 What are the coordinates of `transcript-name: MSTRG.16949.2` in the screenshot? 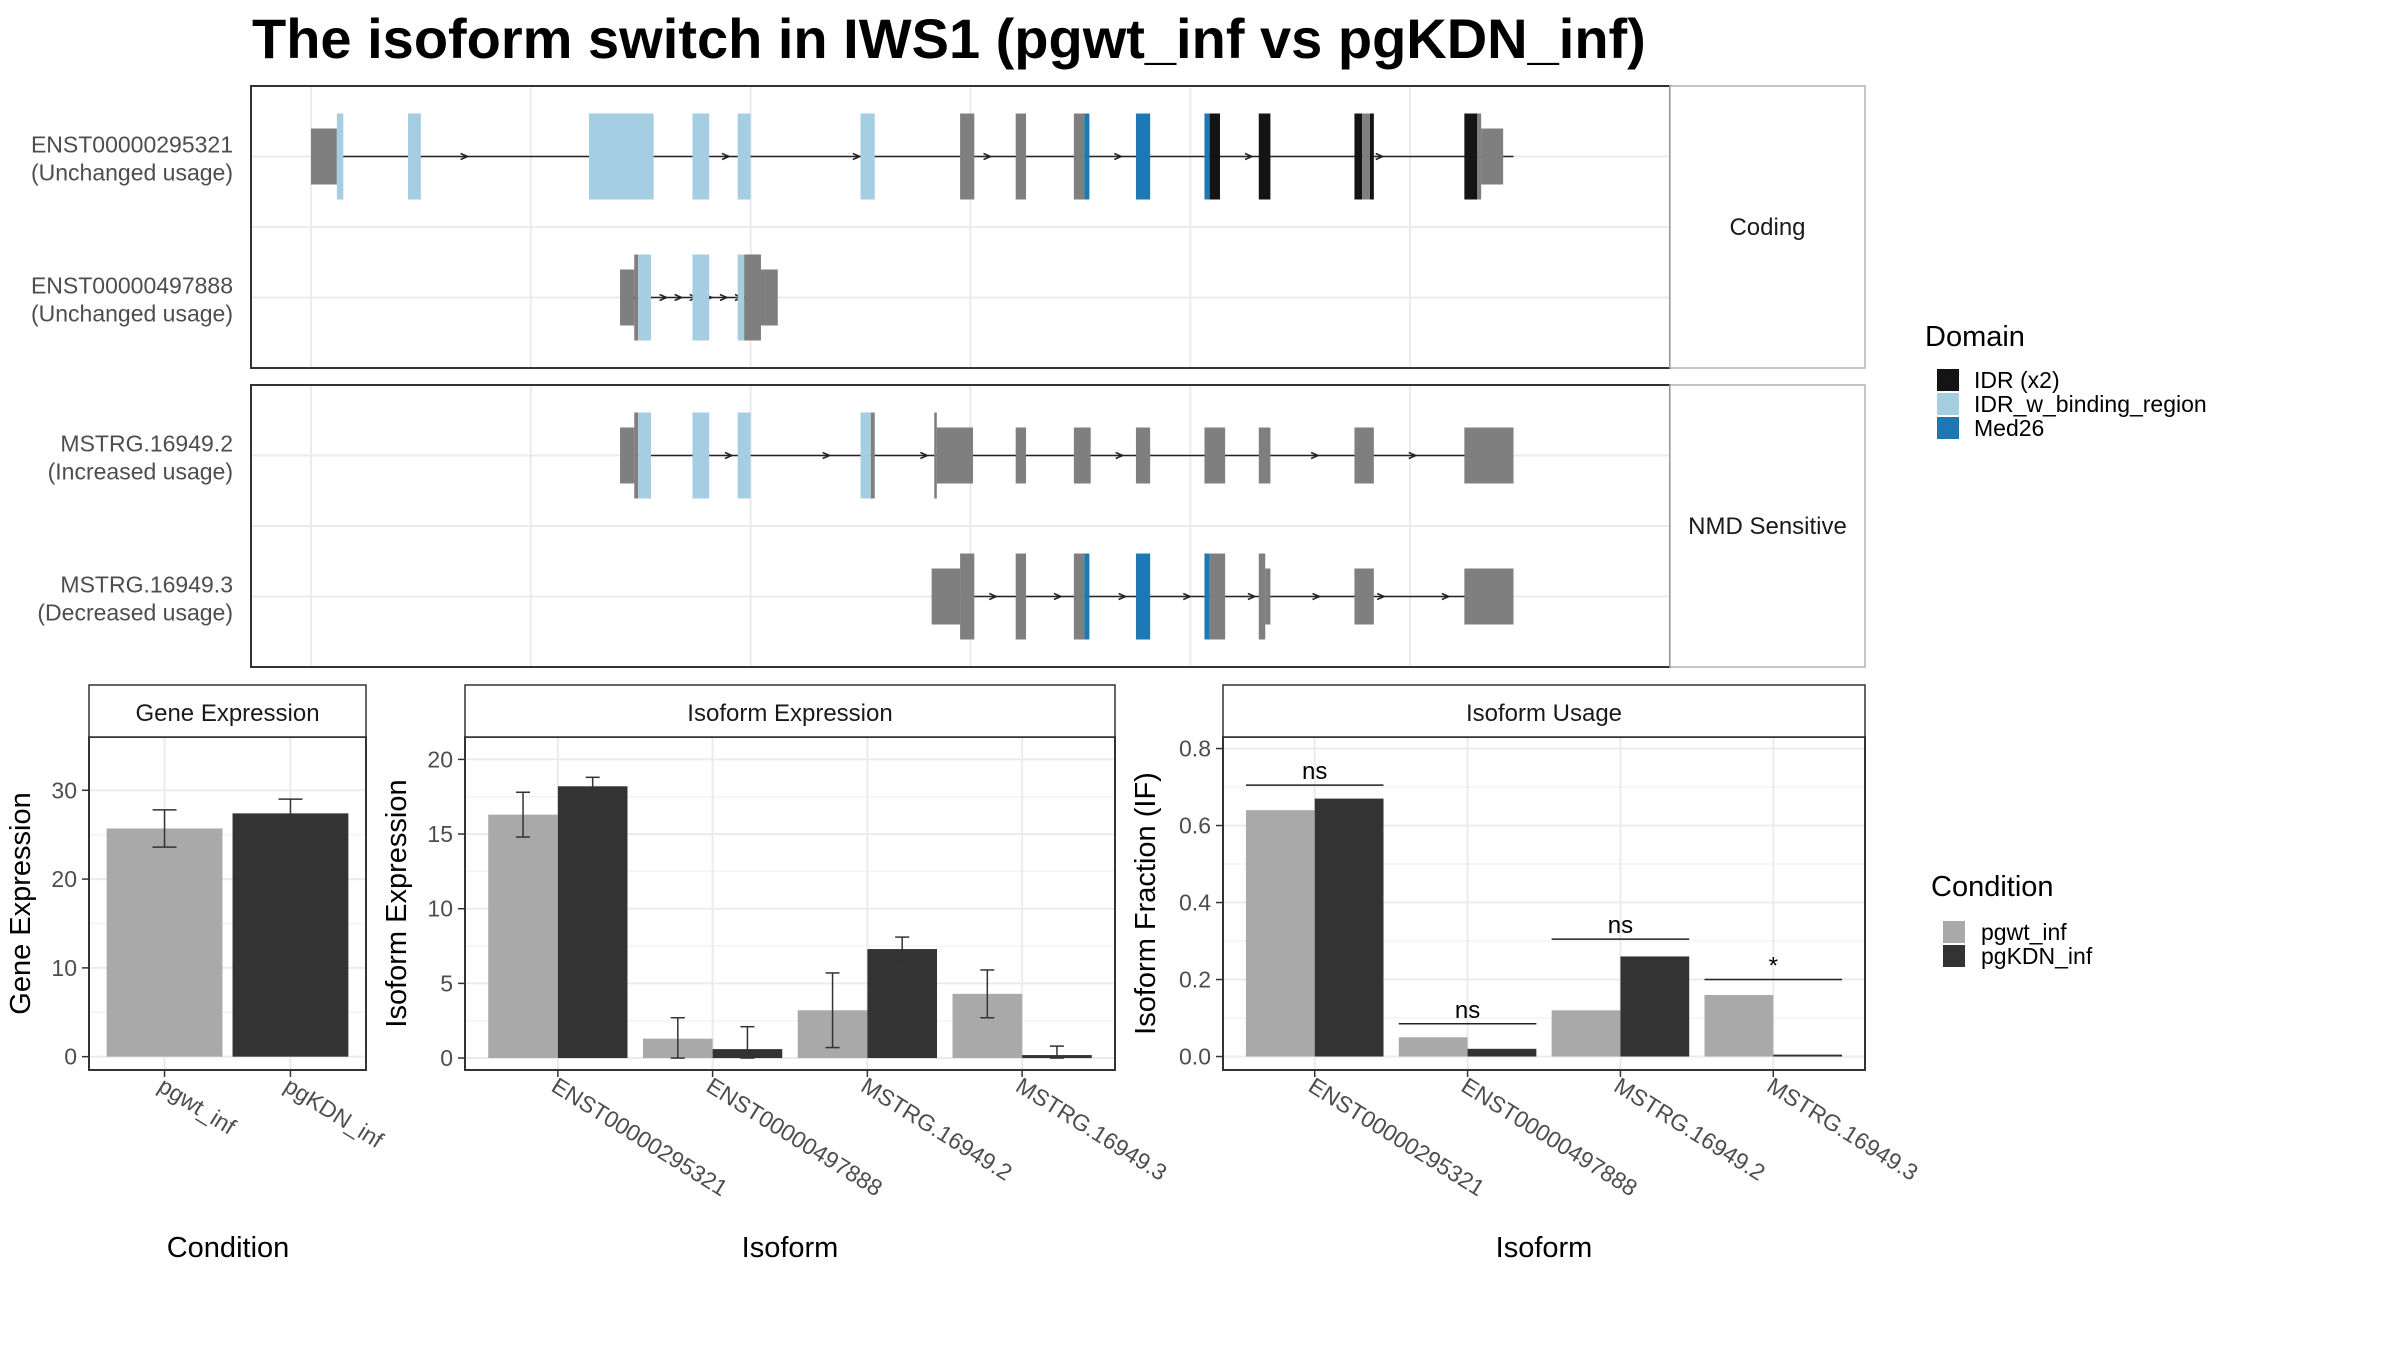 It's located at (146, 444).